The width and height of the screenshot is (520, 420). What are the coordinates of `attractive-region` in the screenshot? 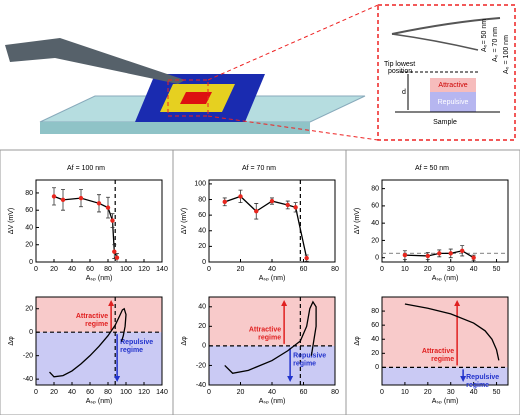 It's located at (99, 315).